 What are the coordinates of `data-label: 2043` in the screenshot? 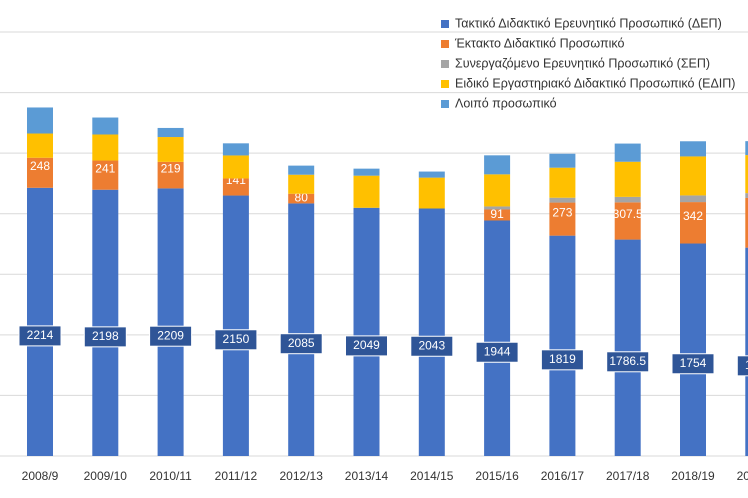 It's located at (431, 345).